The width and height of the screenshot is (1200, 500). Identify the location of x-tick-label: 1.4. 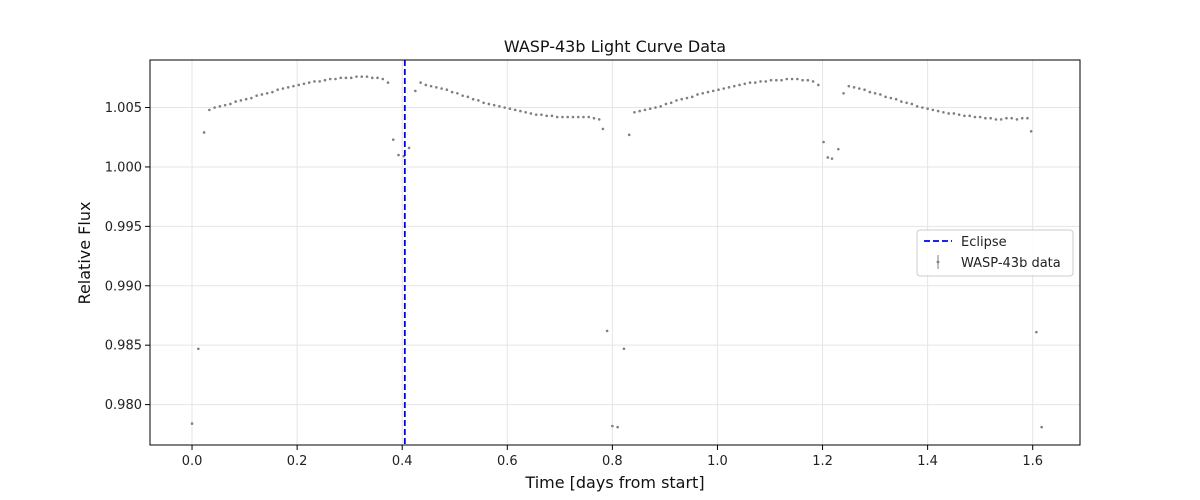
(927, 461).